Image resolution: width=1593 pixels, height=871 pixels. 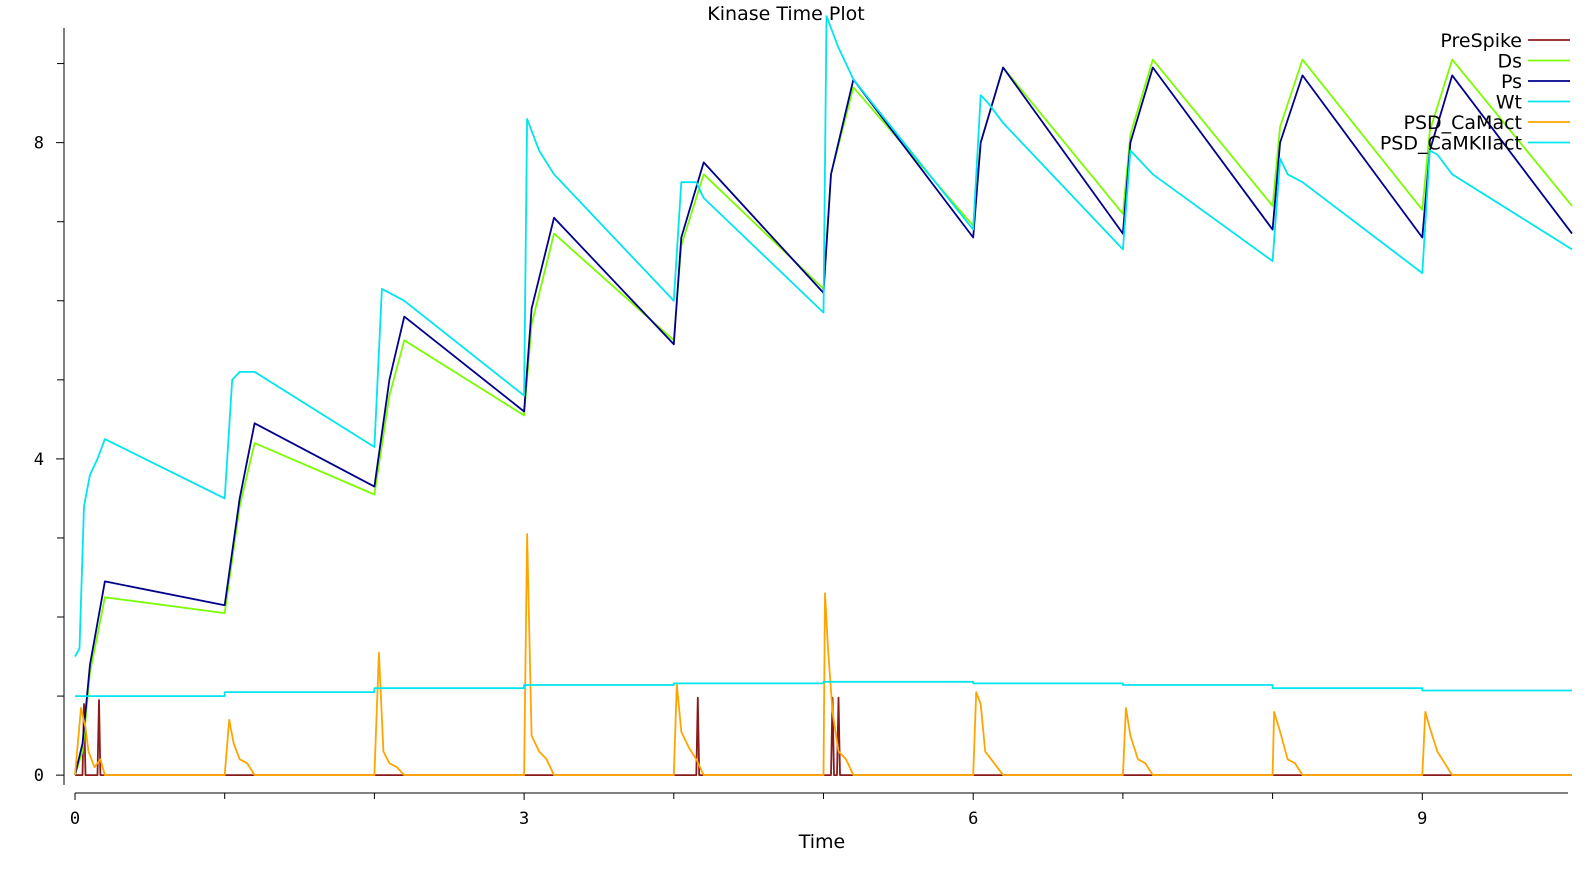 I want to click on x-tick-label: 3, so click(x=524, y=819).